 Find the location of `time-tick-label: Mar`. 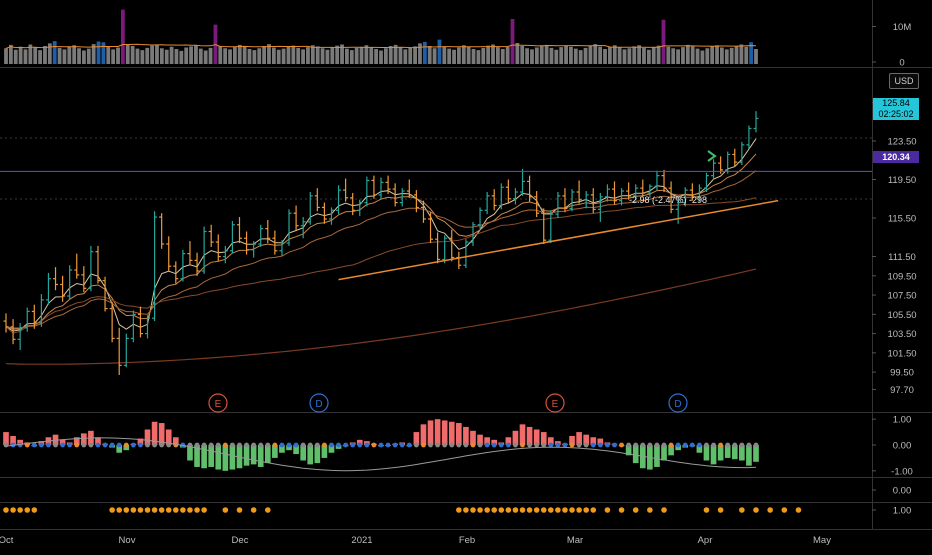

time-tick-label: Mar is located at coordinates (575, 540).